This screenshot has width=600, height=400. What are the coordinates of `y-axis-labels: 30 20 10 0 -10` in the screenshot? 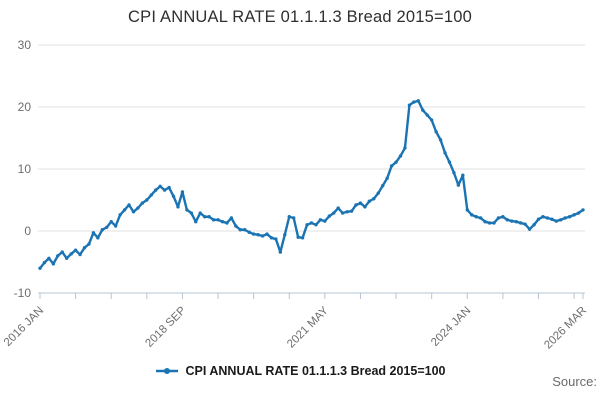 It's located at (23, 169).